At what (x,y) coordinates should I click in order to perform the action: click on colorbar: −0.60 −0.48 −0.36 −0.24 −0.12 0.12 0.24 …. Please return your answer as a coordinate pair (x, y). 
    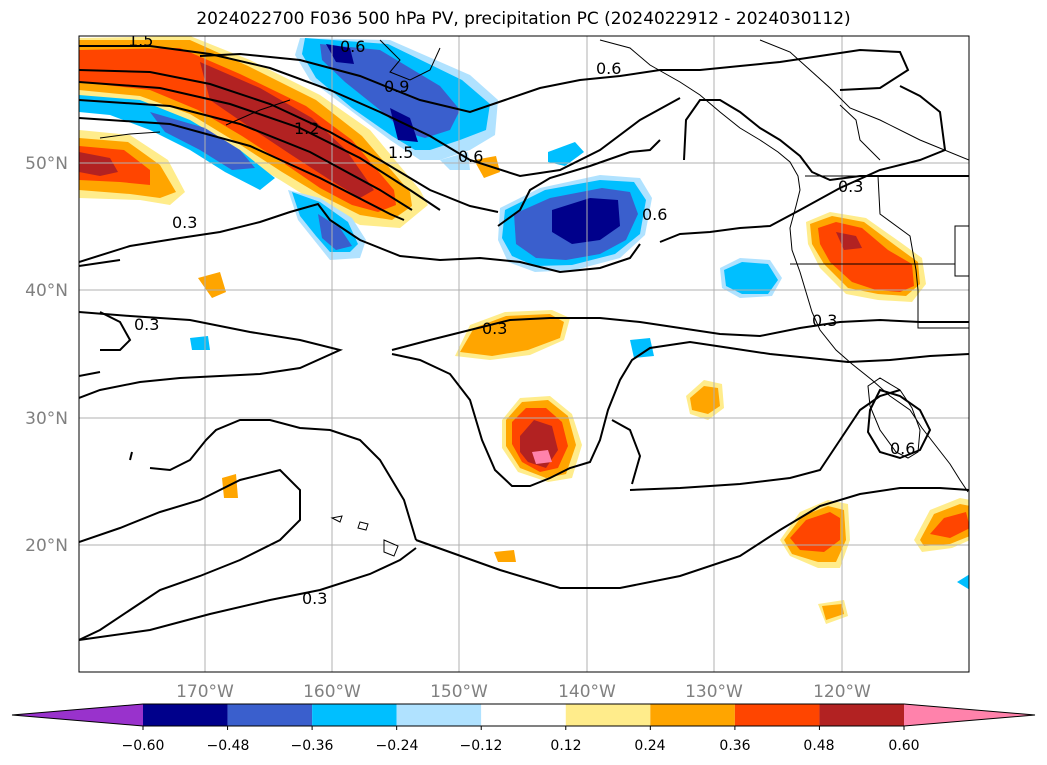
    Looking at the image, I should click on (523, 728).